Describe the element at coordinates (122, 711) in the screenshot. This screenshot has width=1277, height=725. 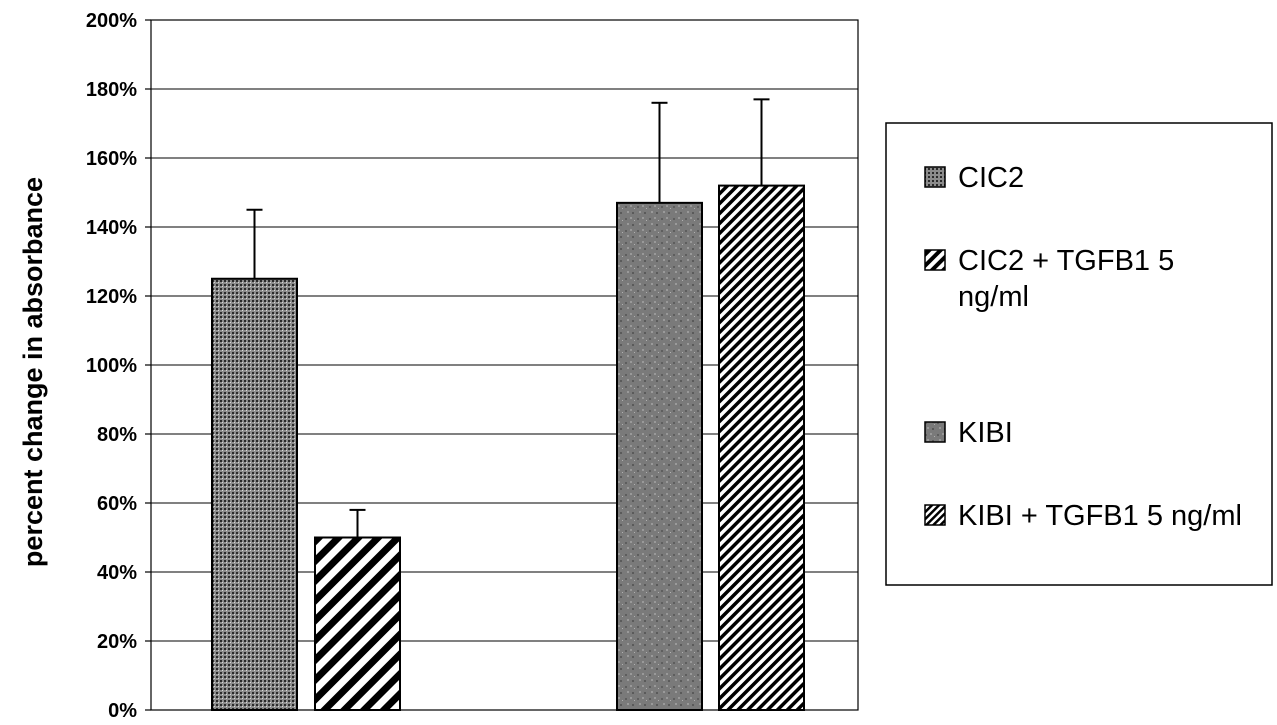
I see `y-tick-label: 0%` at that location.